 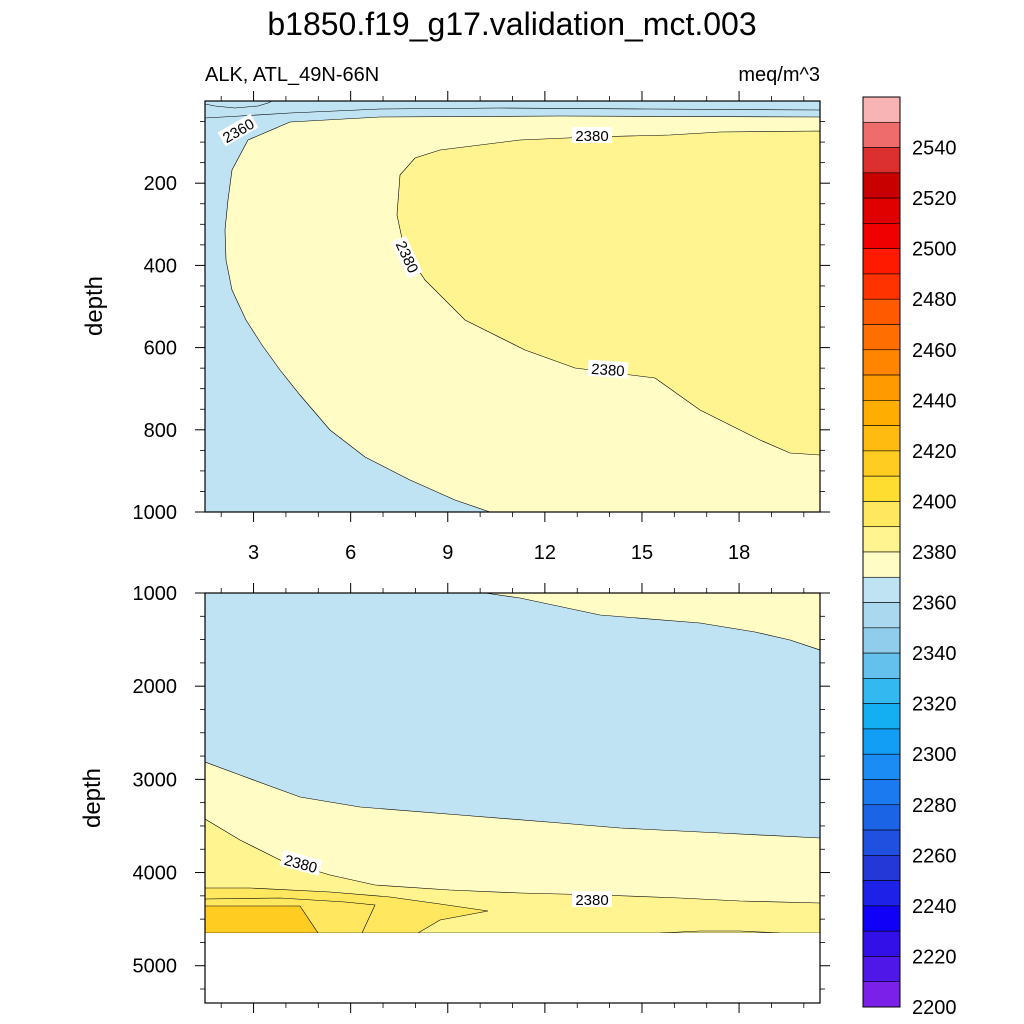 I want to click on bottom-contour-deep-east, so click(x=720, y=932).